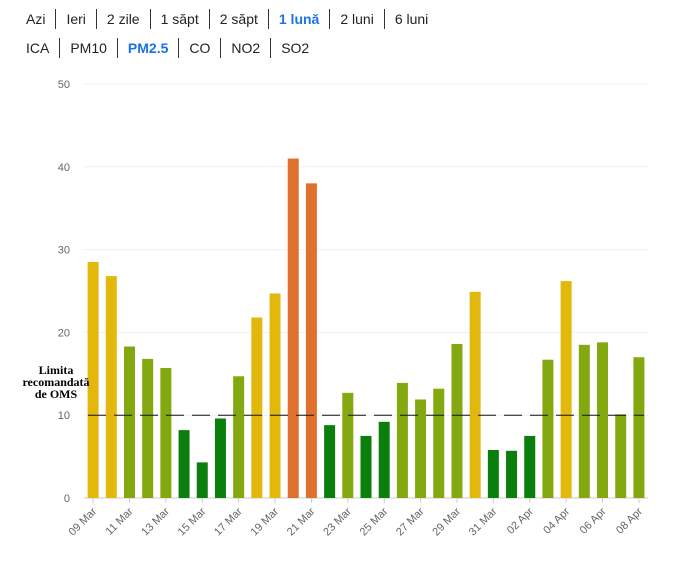  Describe the element at coordinates (179, 19) in the screenshot. I see `tab-period-1-săpt: 1 săpt` at that location.